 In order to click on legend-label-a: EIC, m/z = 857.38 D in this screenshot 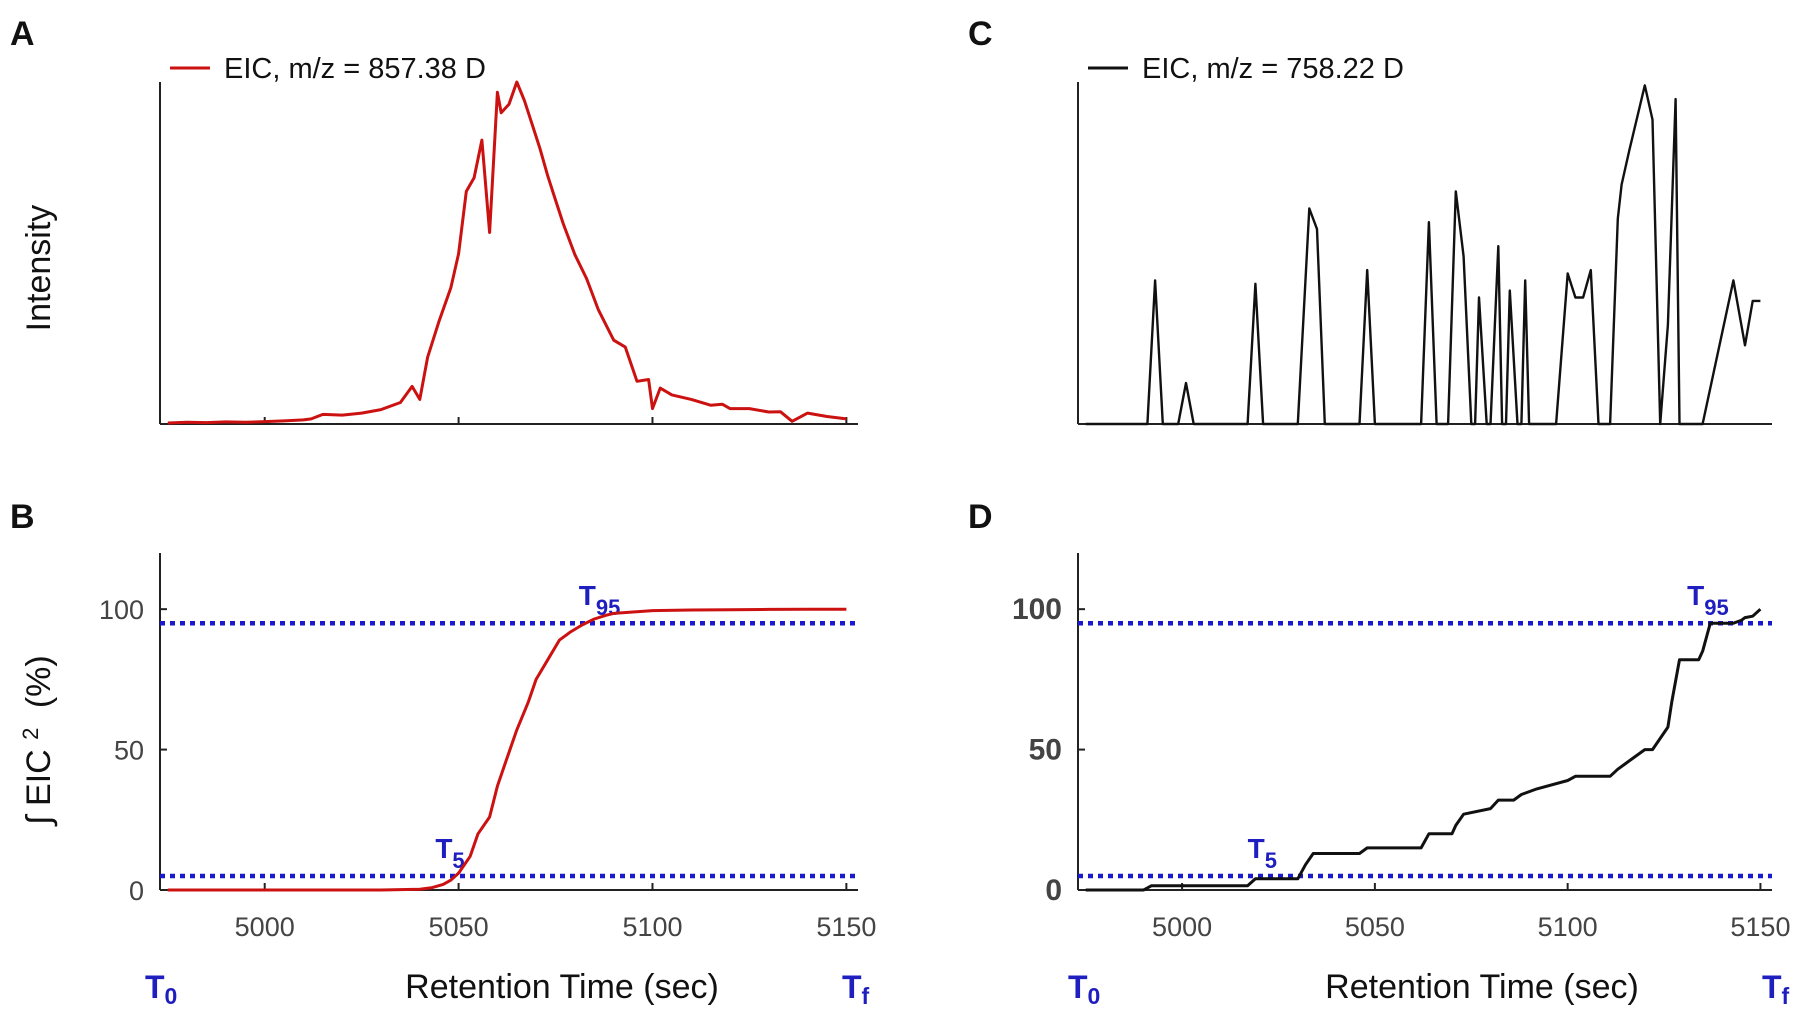, I will do `click(355, 69)`.